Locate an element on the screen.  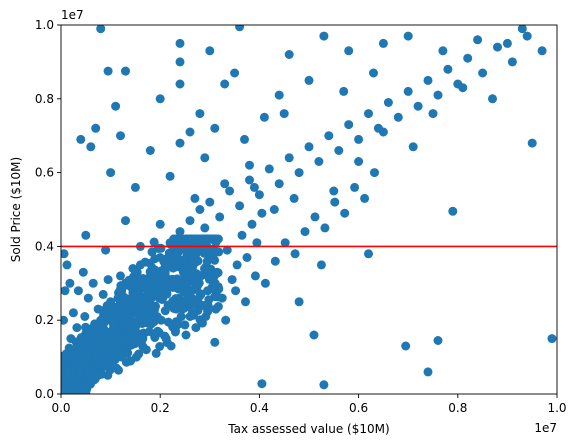
y-axis-offset-label: 1e7 is located at coordinates (72, 15).